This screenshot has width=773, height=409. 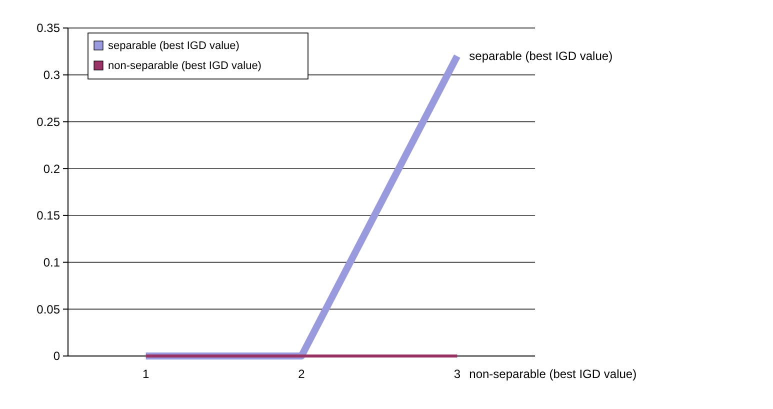 I want to click on y-tick-label: 0.35, so click(x=48, y=28).